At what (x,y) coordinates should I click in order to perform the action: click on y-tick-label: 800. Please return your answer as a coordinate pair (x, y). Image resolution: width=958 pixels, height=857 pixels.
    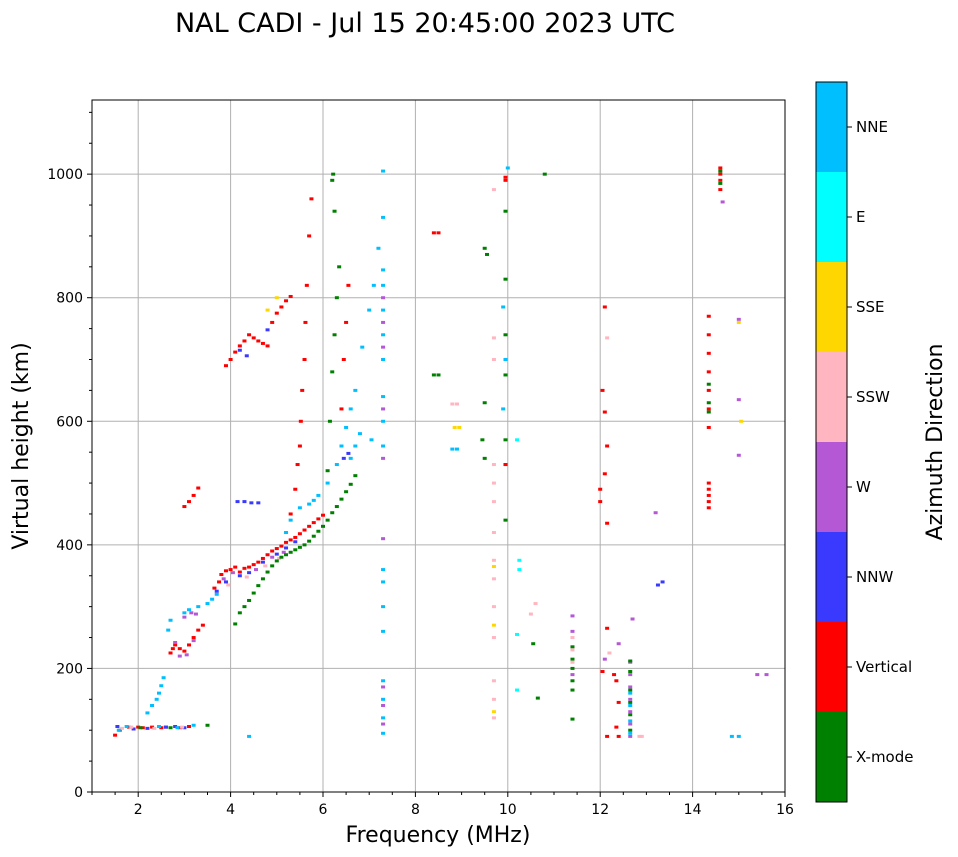
    Looking at the image, I should click on (69, 299).